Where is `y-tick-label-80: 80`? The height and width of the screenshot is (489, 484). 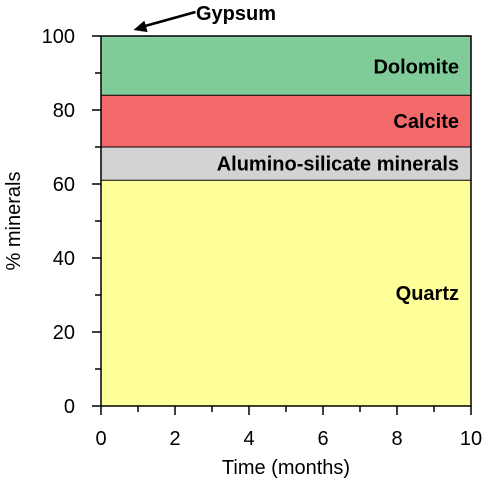 y-tick-label-80: 80 is located at coordinates (64, 111).